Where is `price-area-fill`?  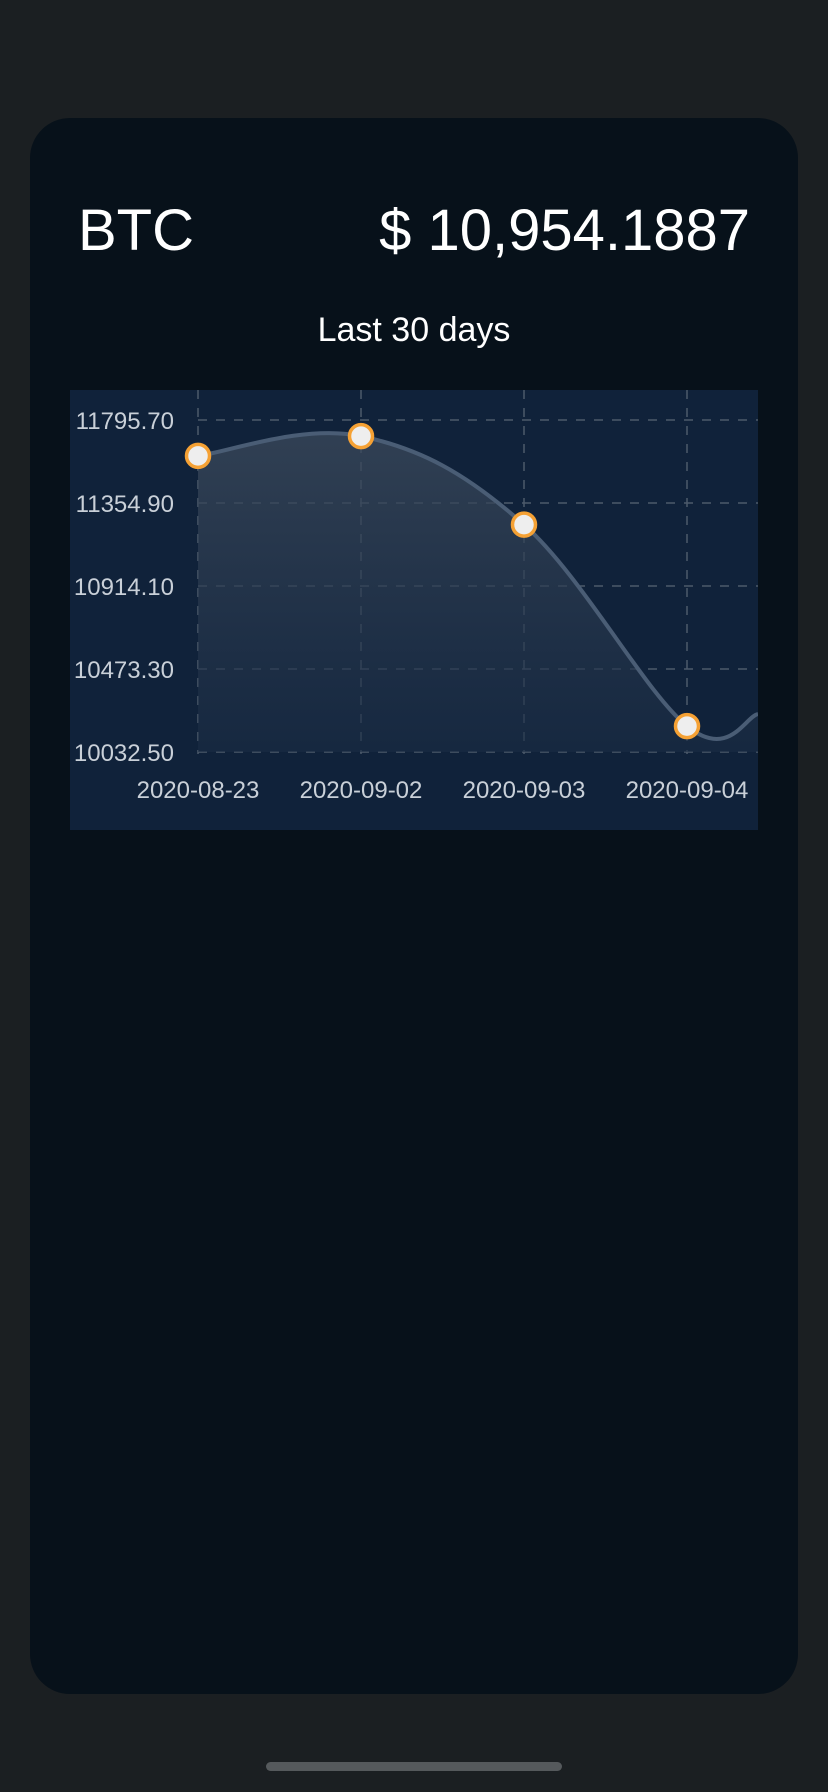 price-area-fill is located at coordinates (478, 592).